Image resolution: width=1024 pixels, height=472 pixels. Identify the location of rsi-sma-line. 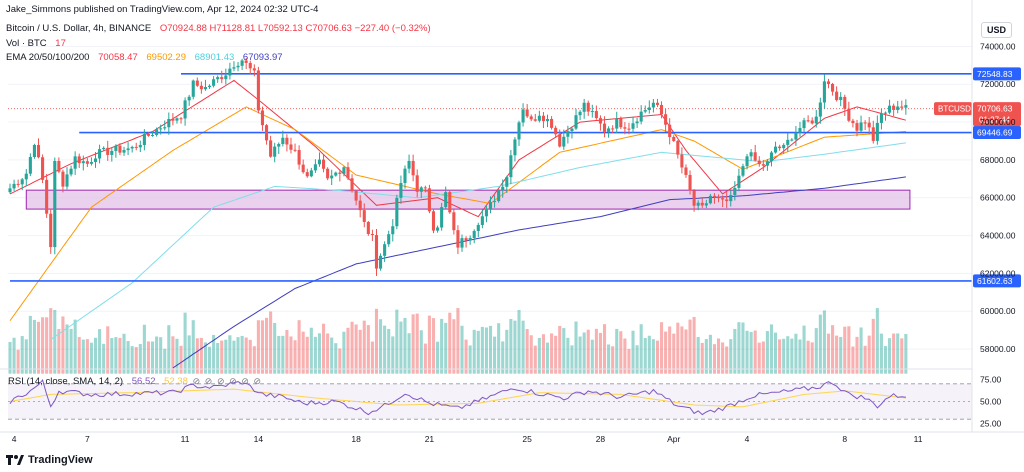
(457, 398).